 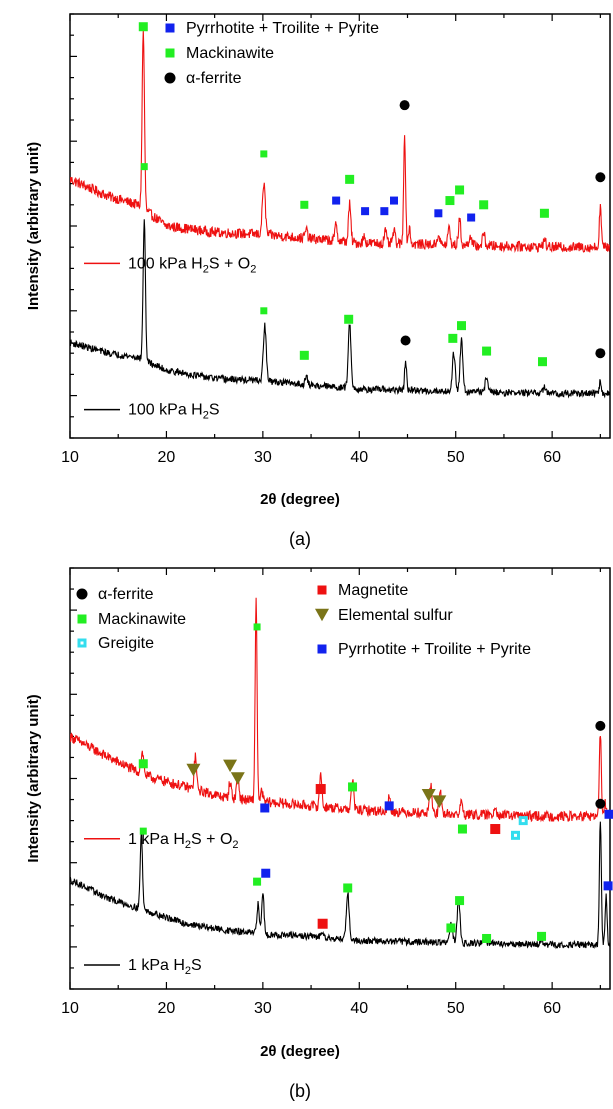 What do you see at coordinates (126, 594) in the screenshot?
I see `legend-label: α-ferrite` at bounding box center [126, 594].